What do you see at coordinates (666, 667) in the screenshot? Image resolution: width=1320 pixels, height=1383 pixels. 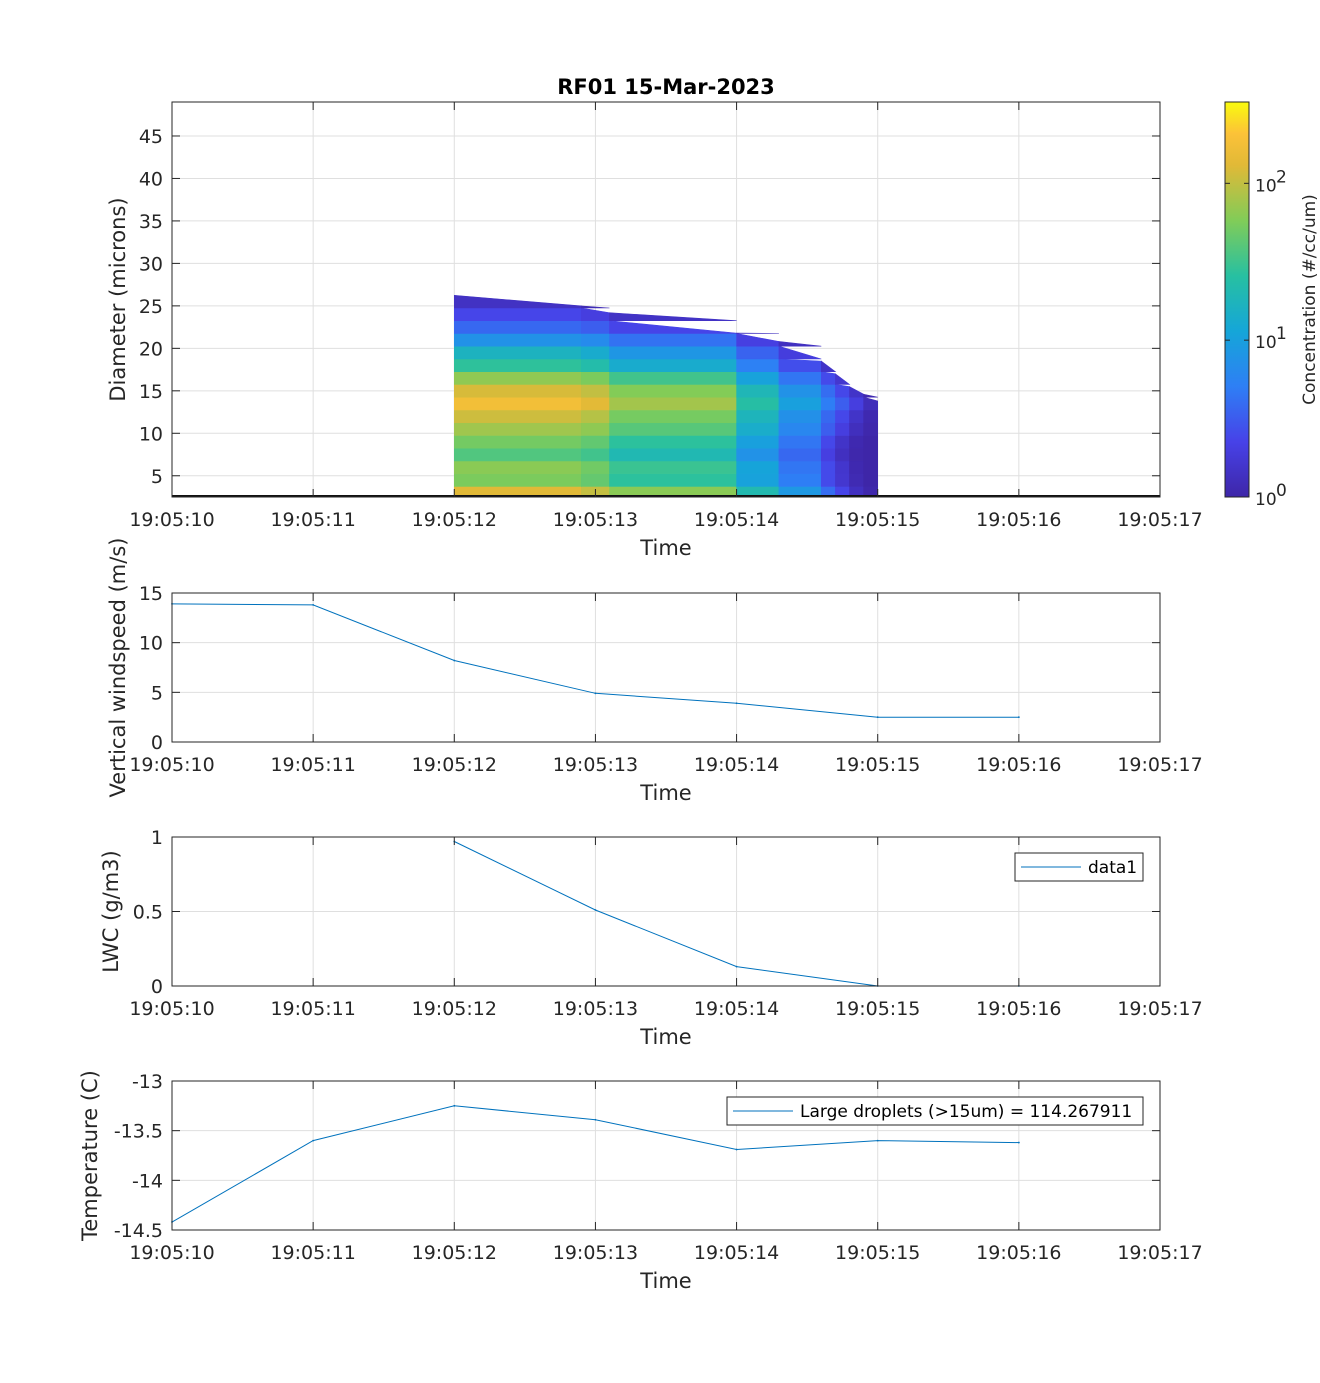 I see `axes-box` at bounding box center [666, 667].